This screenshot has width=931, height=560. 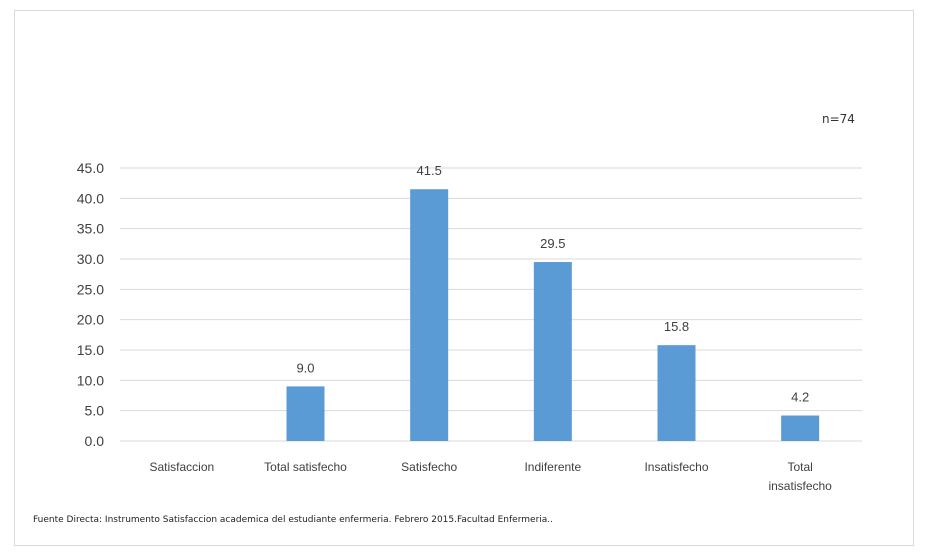 What do you see at coordinates (800, 486) in the screenshot?
I see `category-label: insatisfecho` at bounding box center [800, 486].